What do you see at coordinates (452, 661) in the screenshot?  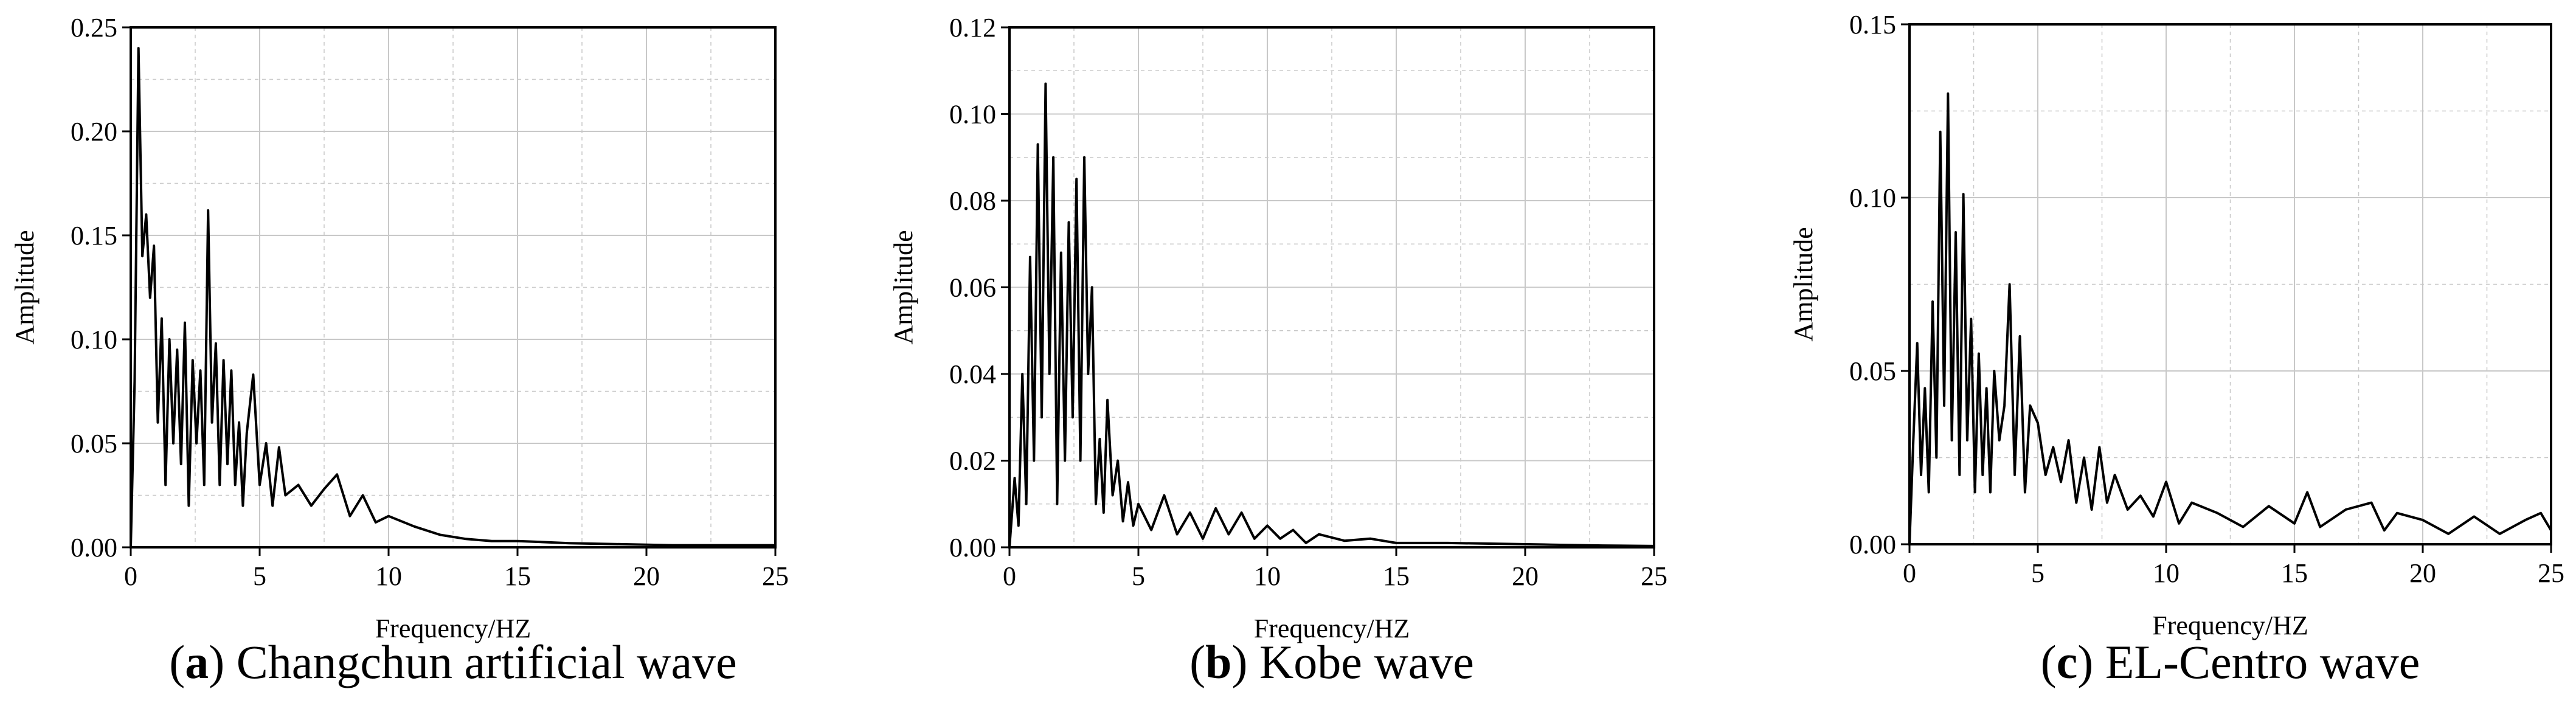 I see `panel-caption: (a) Changchun artificial wave` at bounding box center [452, 661].